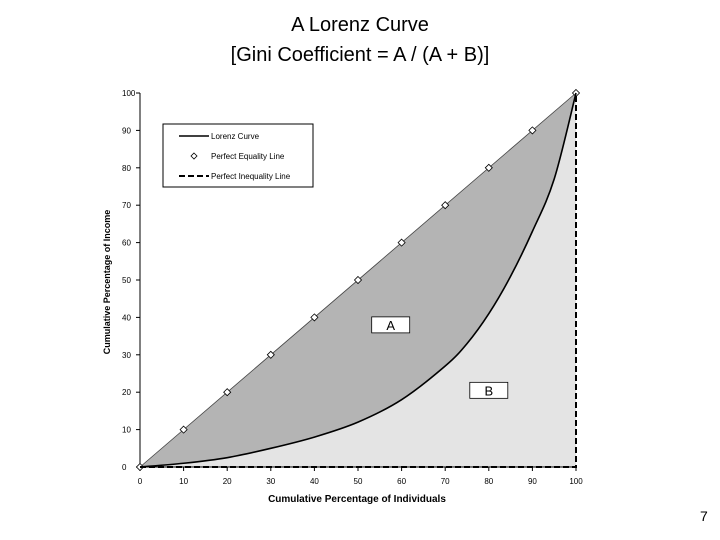 The image size is (720, 540). What do you see at coordinates (126, 168) in the screenshot?
I see `y-tick-label: 80` at bounding box center [126, 168].